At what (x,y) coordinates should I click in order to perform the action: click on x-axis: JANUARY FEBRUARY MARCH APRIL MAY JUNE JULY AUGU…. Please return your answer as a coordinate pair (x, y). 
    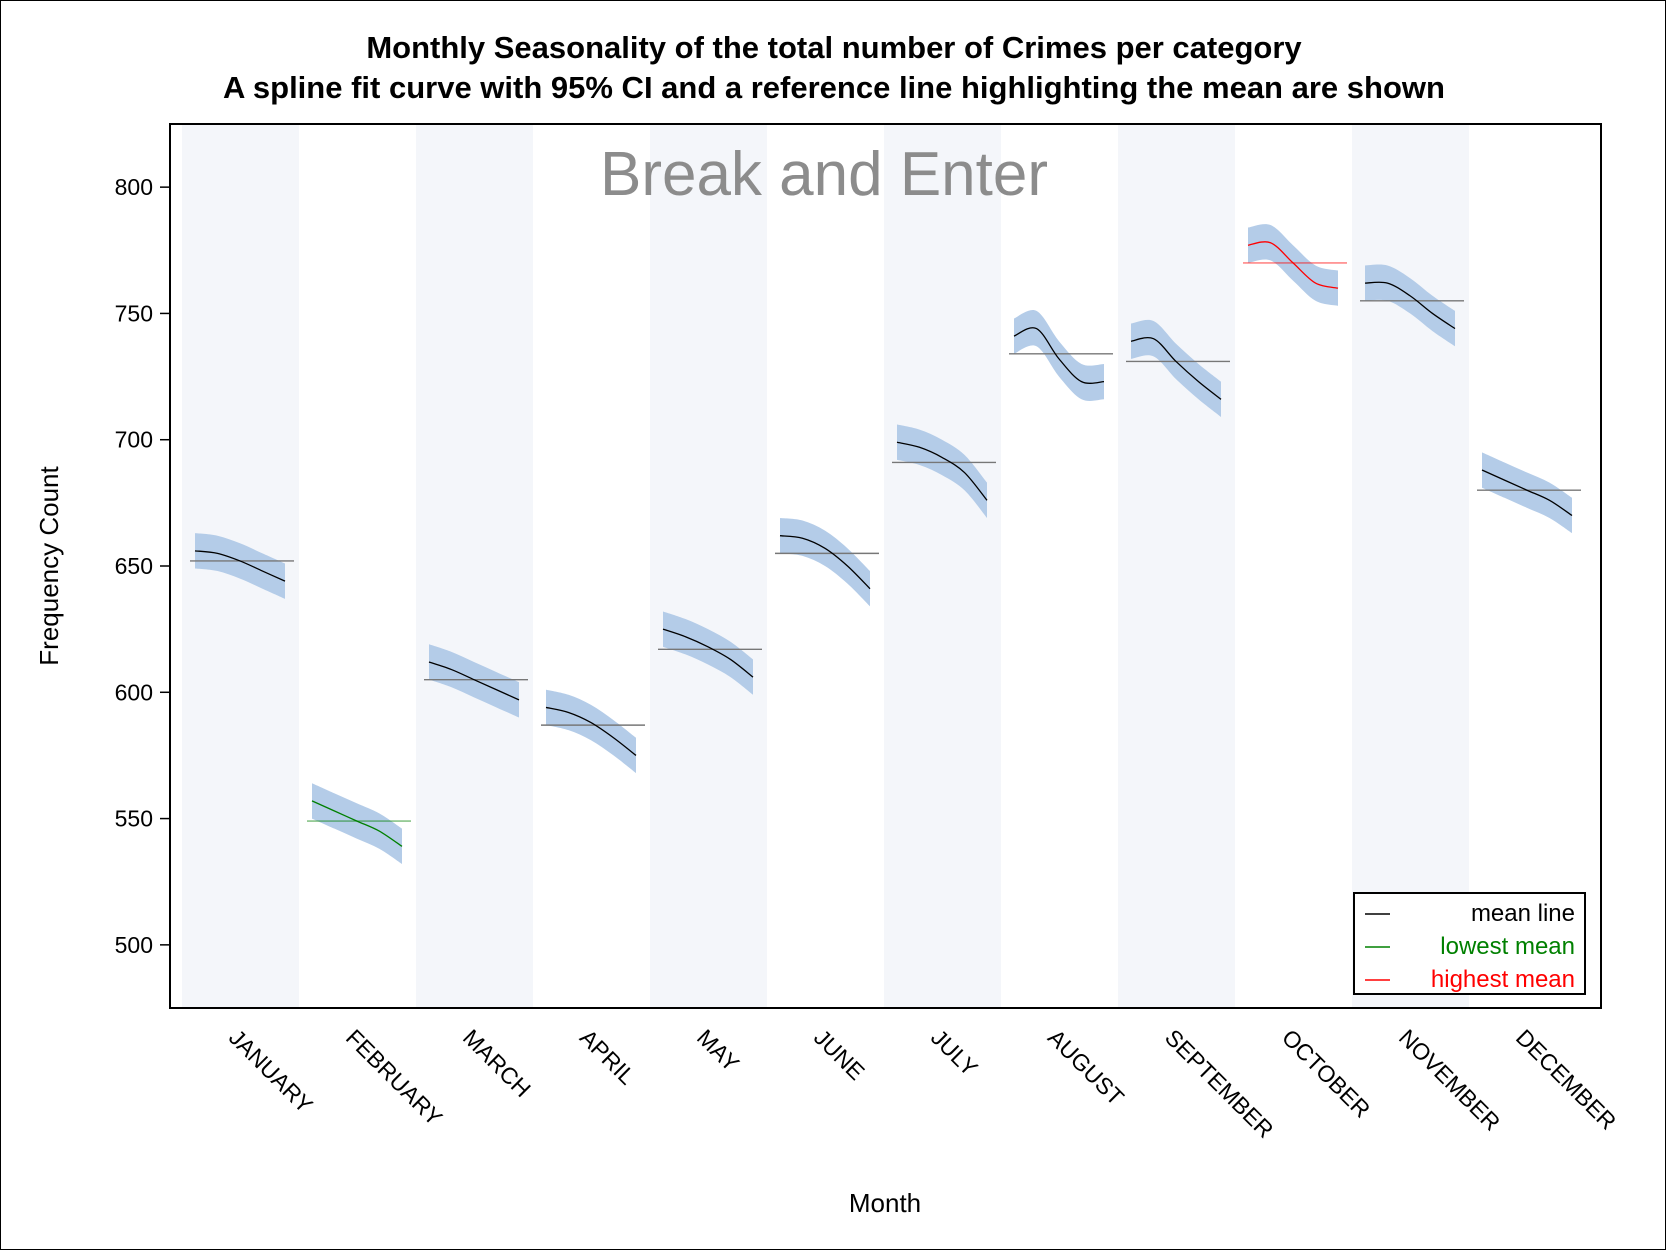
    Looking at the image, I should click on (923, 1083).